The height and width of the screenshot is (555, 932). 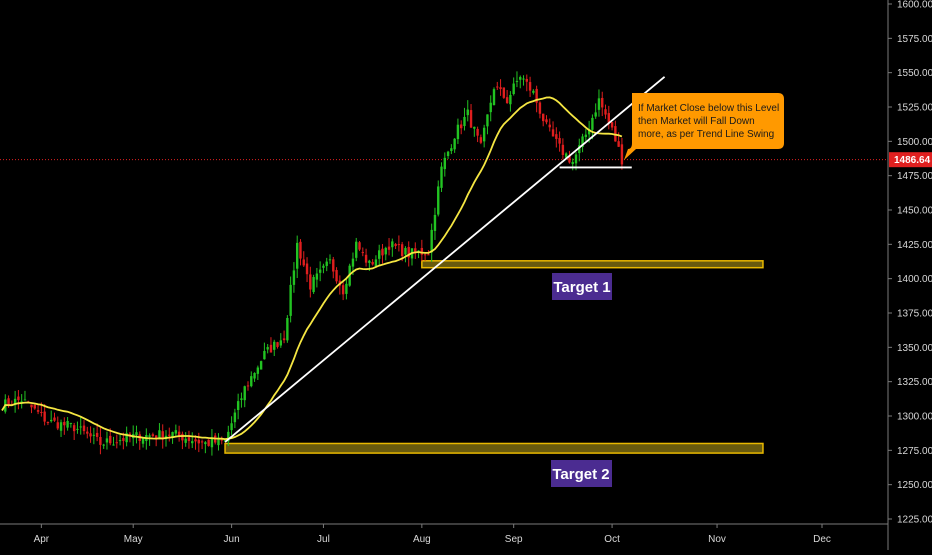 I want to click on current-price-label: 1486.64, so click(x=912, y=160).